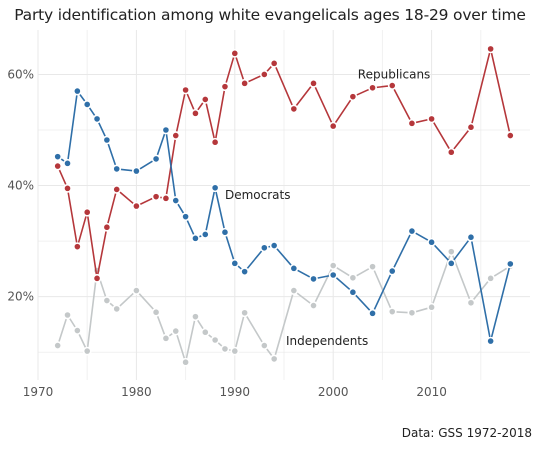 This screenshot has width=540, height=450. What do you see at coordinates (394, 74) in the screenshot?
I see `label-republicans: Republicans` at bounding box center [394, 74].